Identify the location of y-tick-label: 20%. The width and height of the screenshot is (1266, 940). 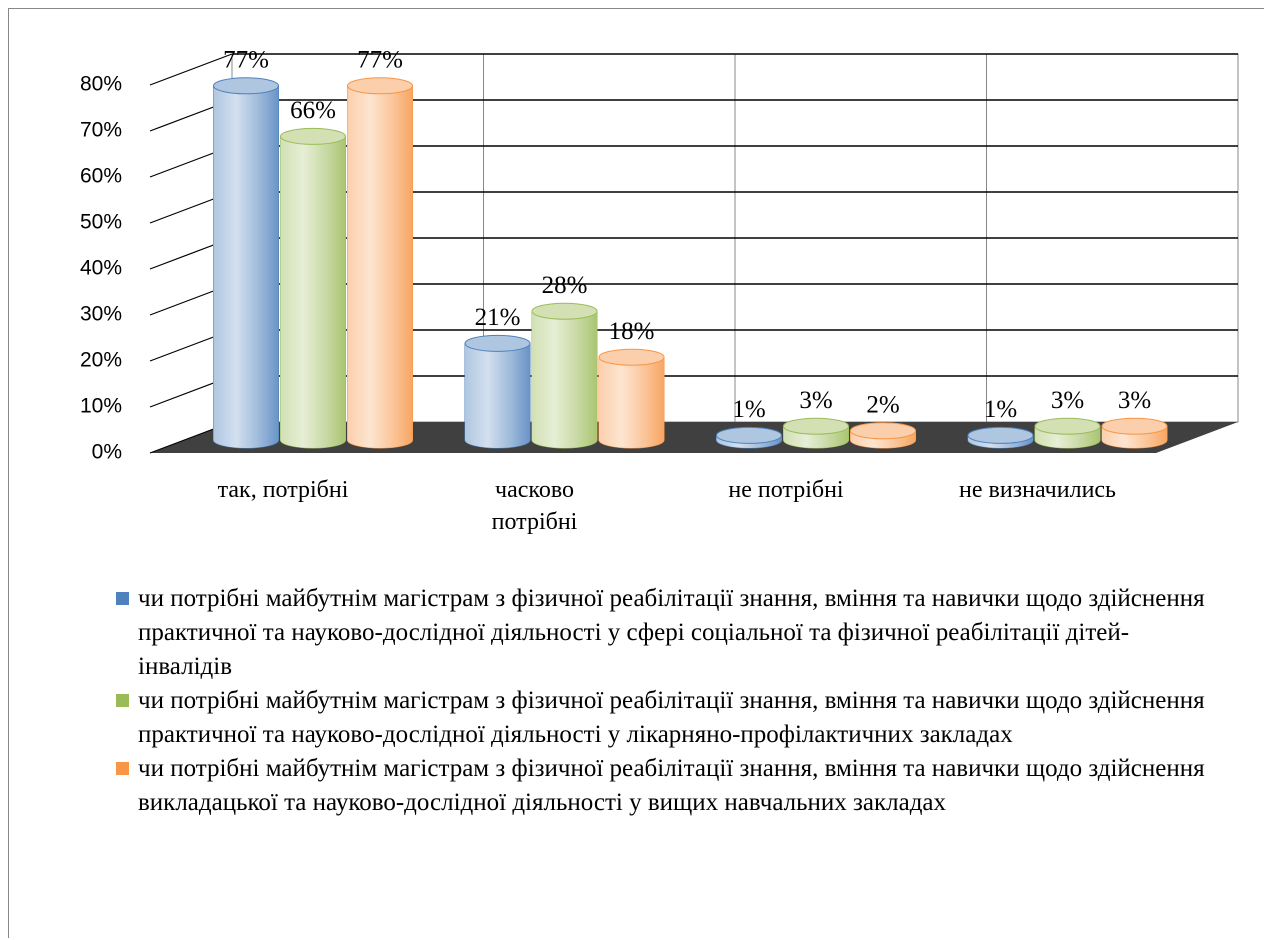
(101, 360).